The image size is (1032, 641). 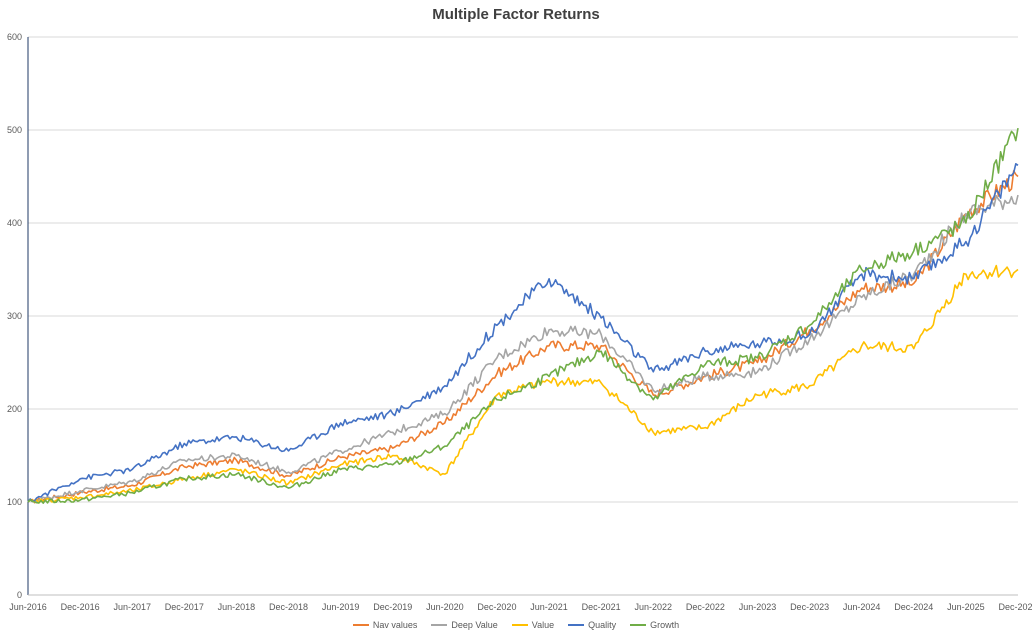 What do you see at coordinates (445, 607) in the screenshot?
I see `x-tick-label: Jun-2020` at bounding box center [445, 607].